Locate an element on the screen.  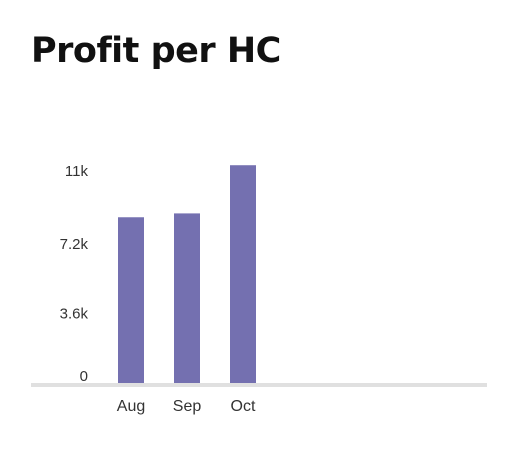
bars is located at coordinates (187, 274).